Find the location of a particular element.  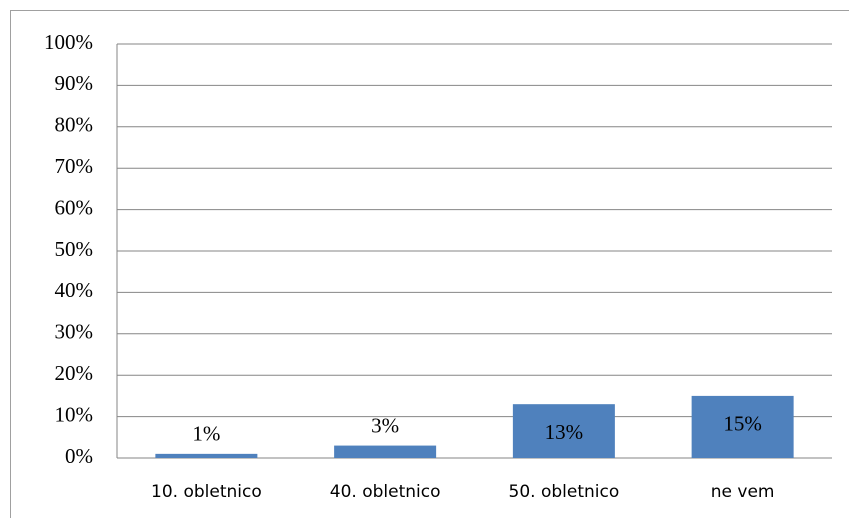

y-tick-label: 100% is located at coordinates (68, 42).